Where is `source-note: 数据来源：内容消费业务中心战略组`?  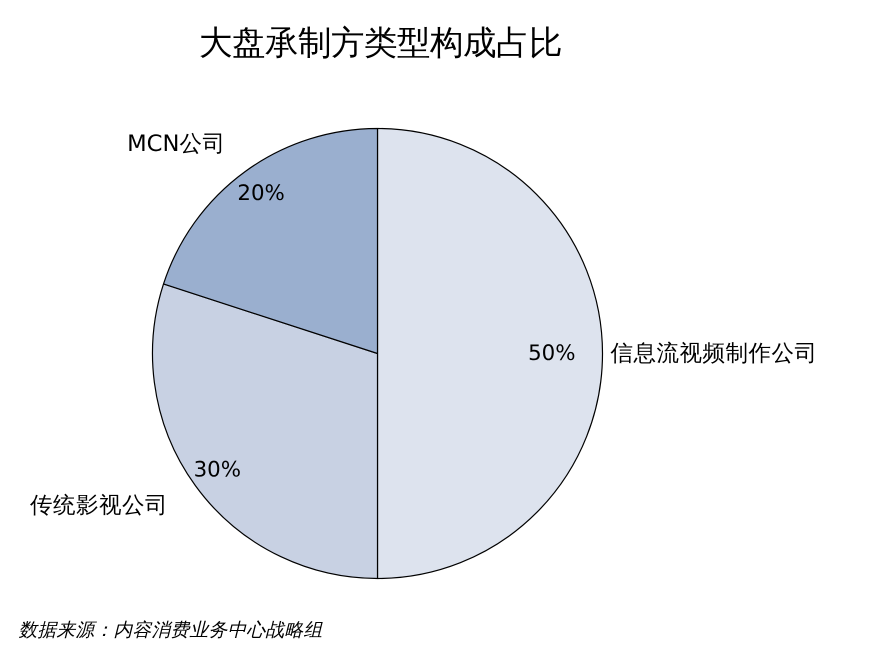
source-note: 数据来源：内容消费业务中心战略组 is located at coordinates (171, 630).